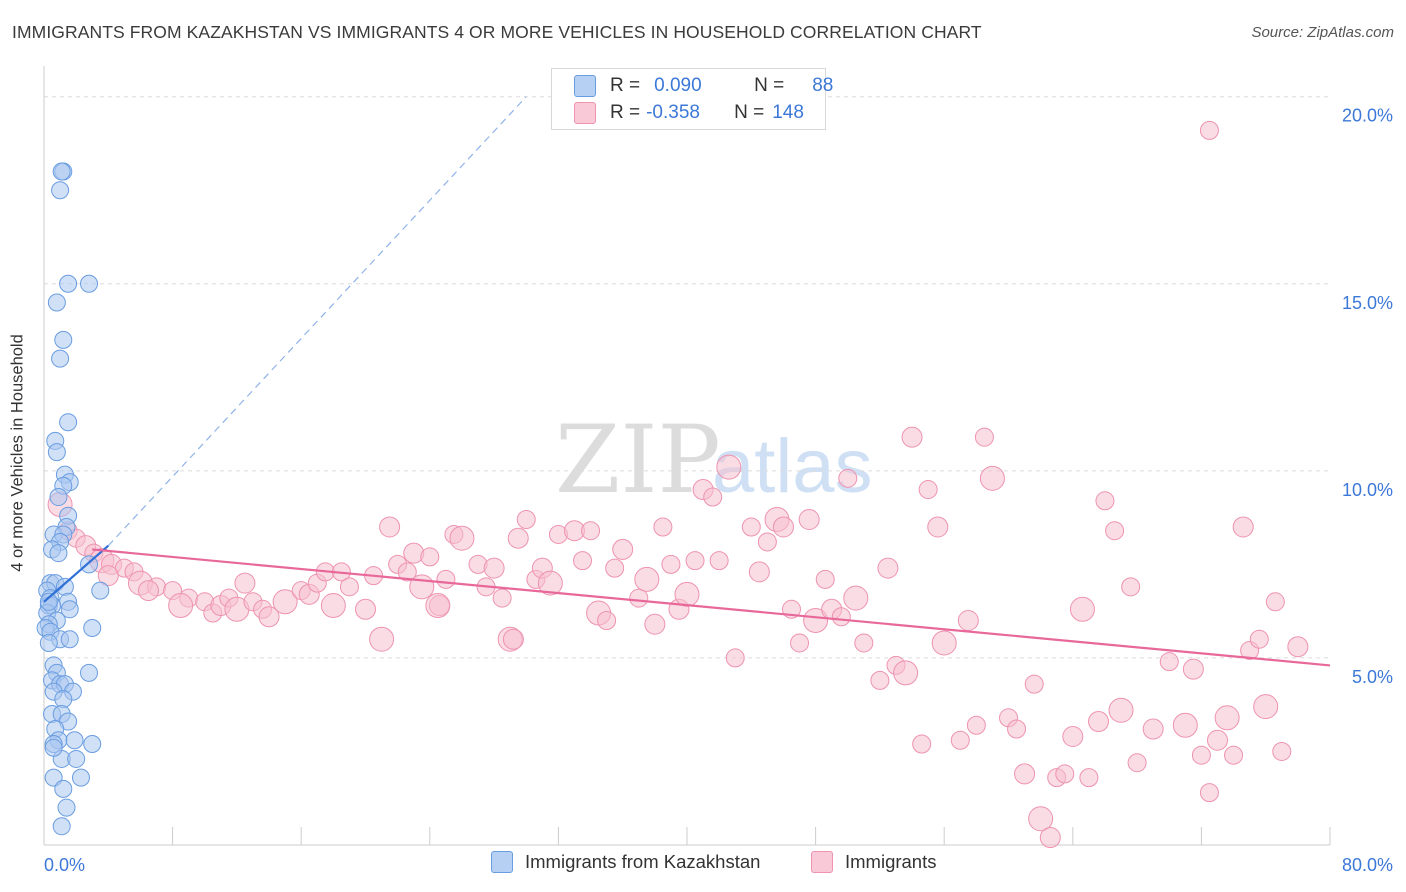 The image size is (1406, 892). I want to click on y-tick-label: 10.0%, so click(1367, 490).